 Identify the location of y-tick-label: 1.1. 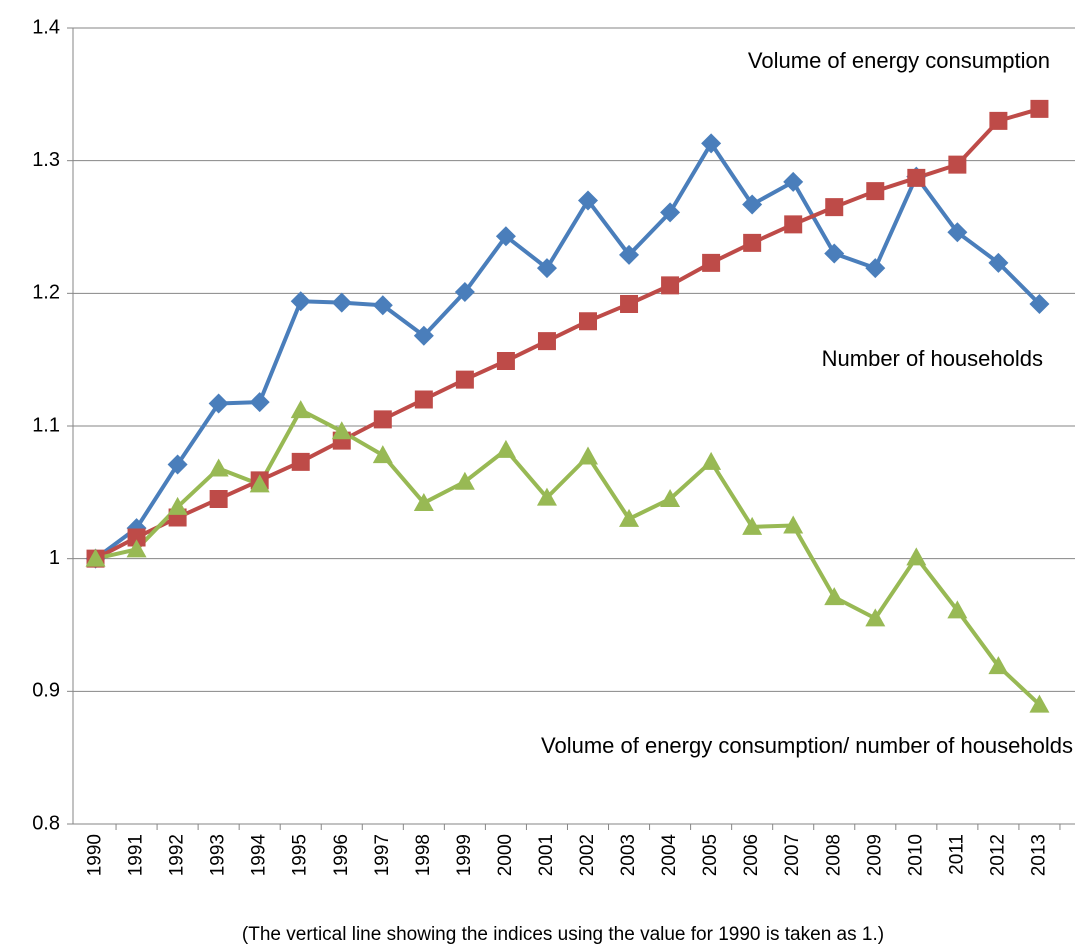
(46, 425).